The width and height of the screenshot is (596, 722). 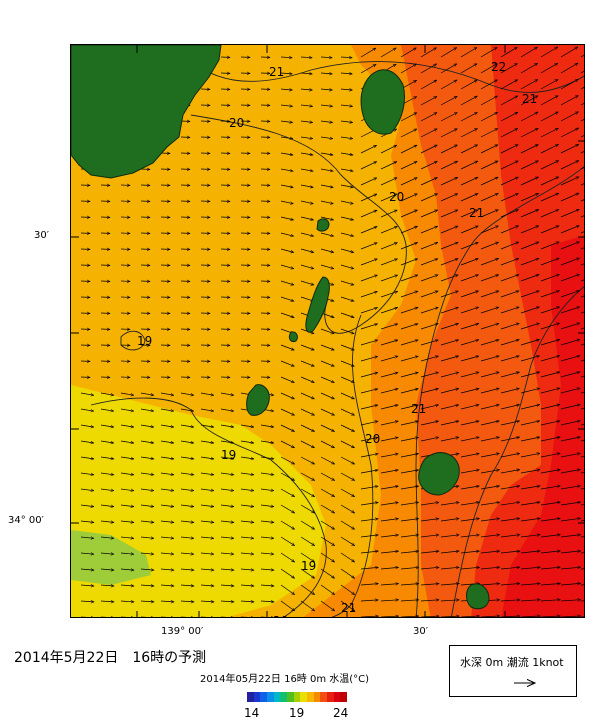 What do you see at coordinates (298, 224) in the screenshot?
I see `isotherm-20-north` at bounding box center [298, 224].